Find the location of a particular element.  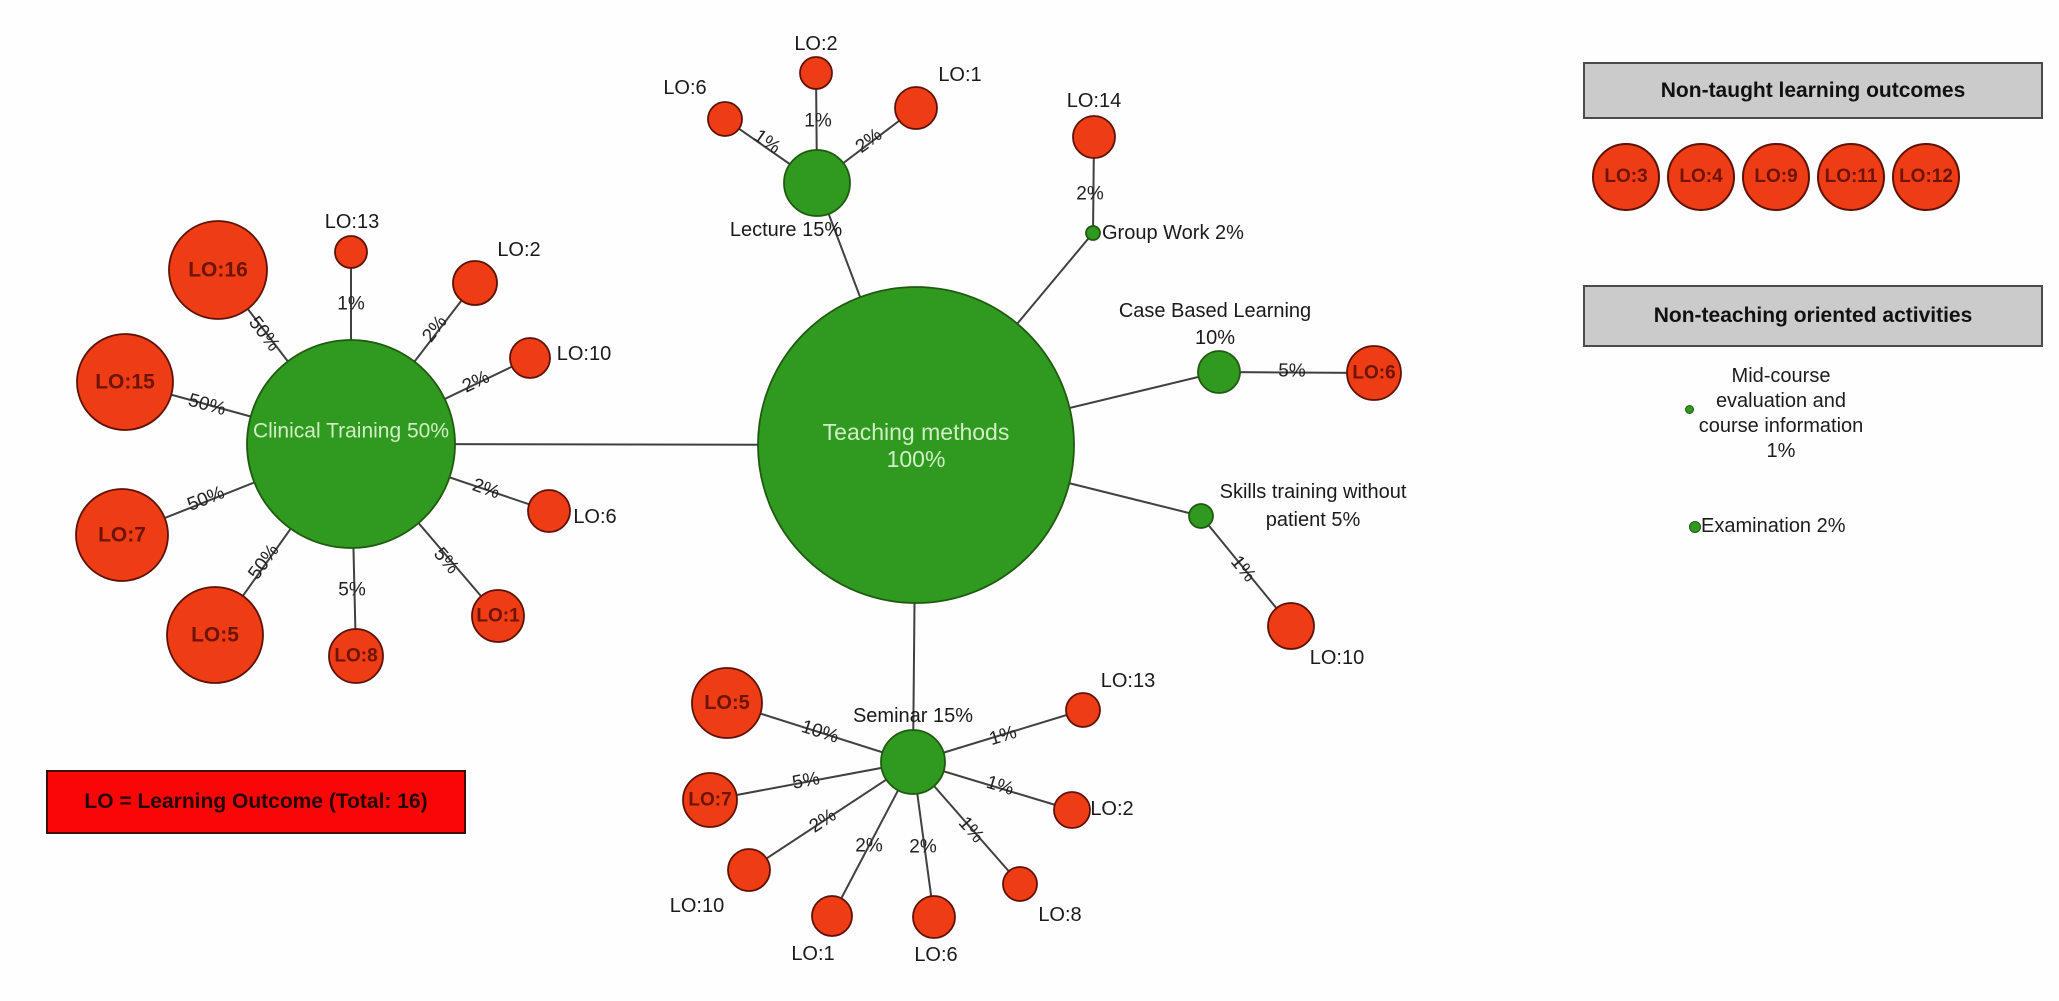

activity-line: 1% is located at coordinates (1781, 451).